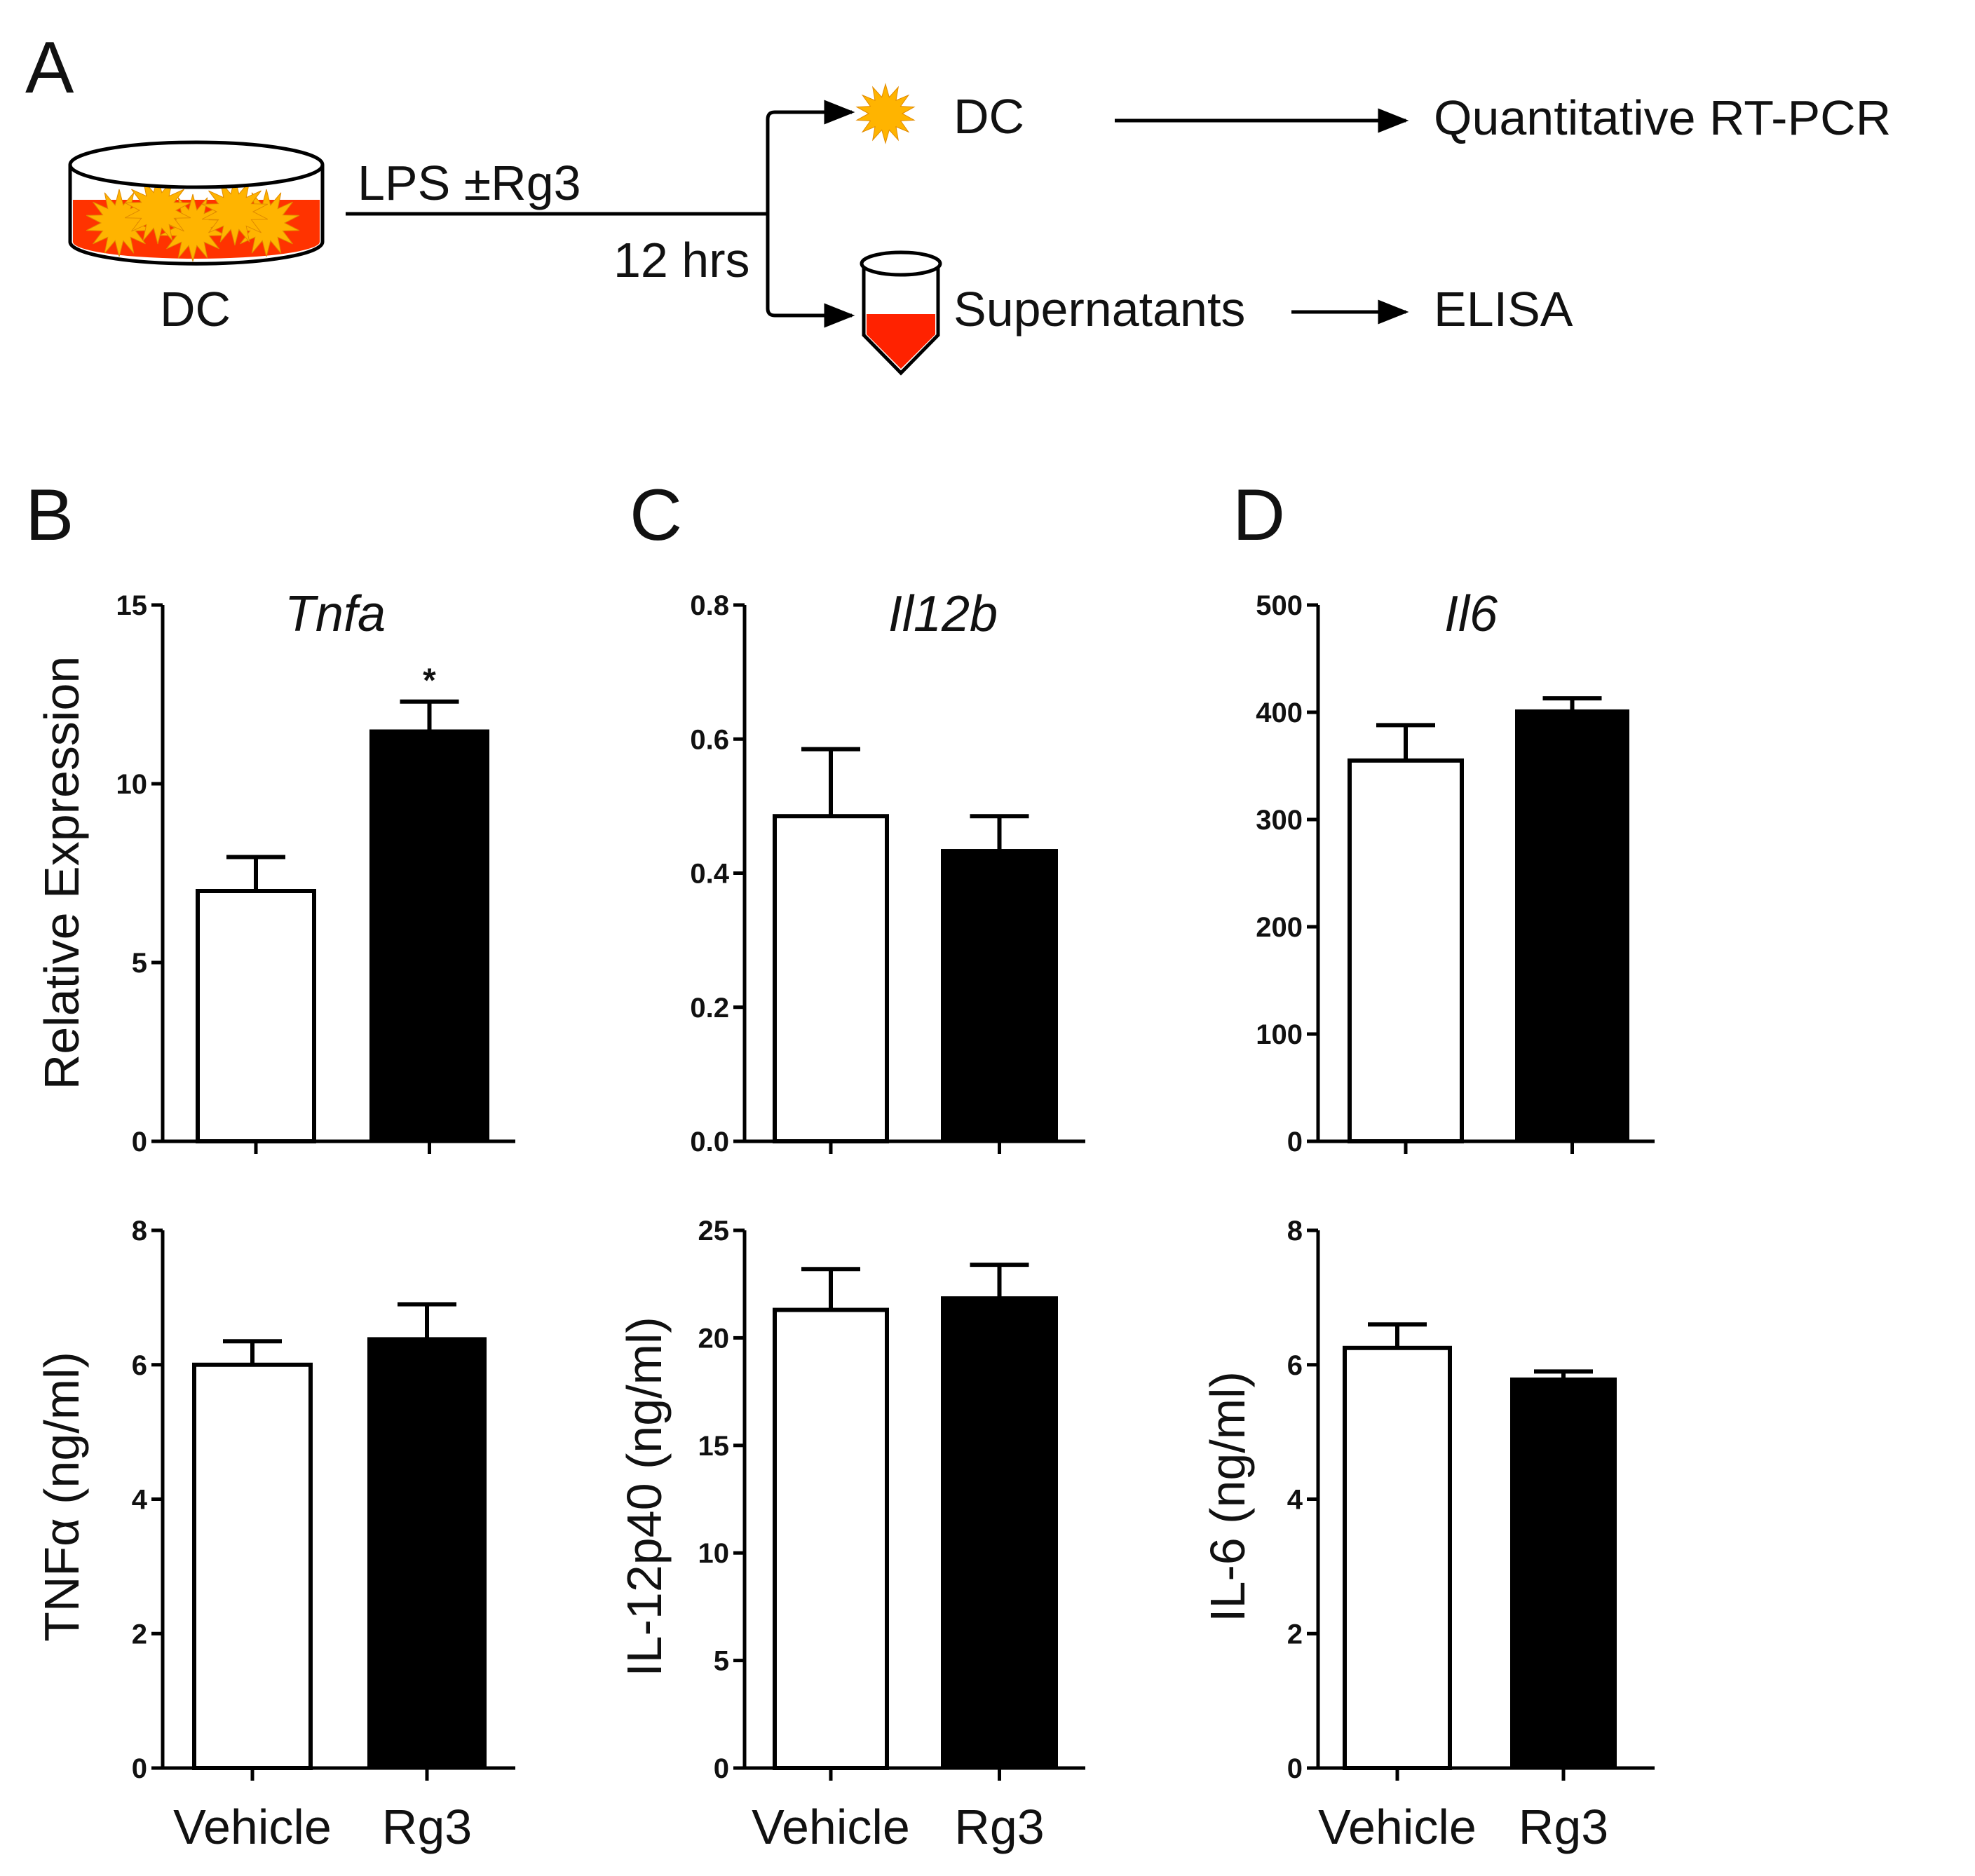  I want to click on chart-4-bar-vehicle, so click(831, 1538).